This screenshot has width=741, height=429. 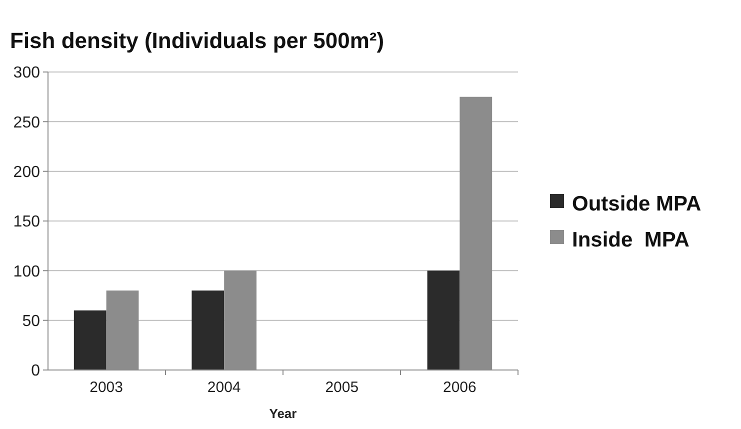 I want to click on y-tick-label: 50, so click(x=31, y=321).